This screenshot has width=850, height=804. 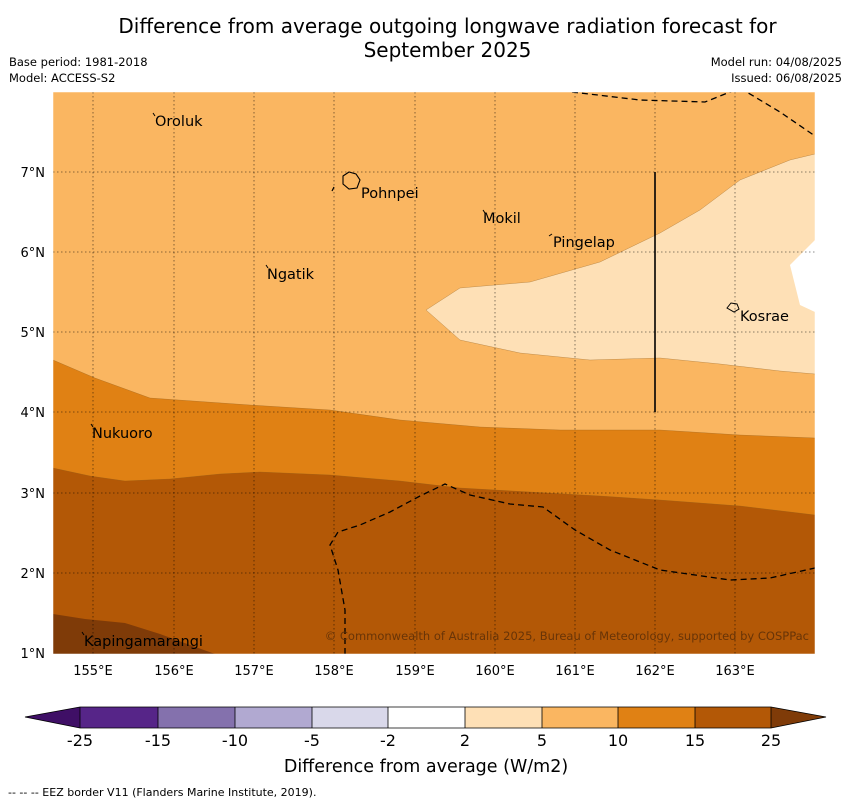 I want to click on band-neutral, so click(x=802, y=276).